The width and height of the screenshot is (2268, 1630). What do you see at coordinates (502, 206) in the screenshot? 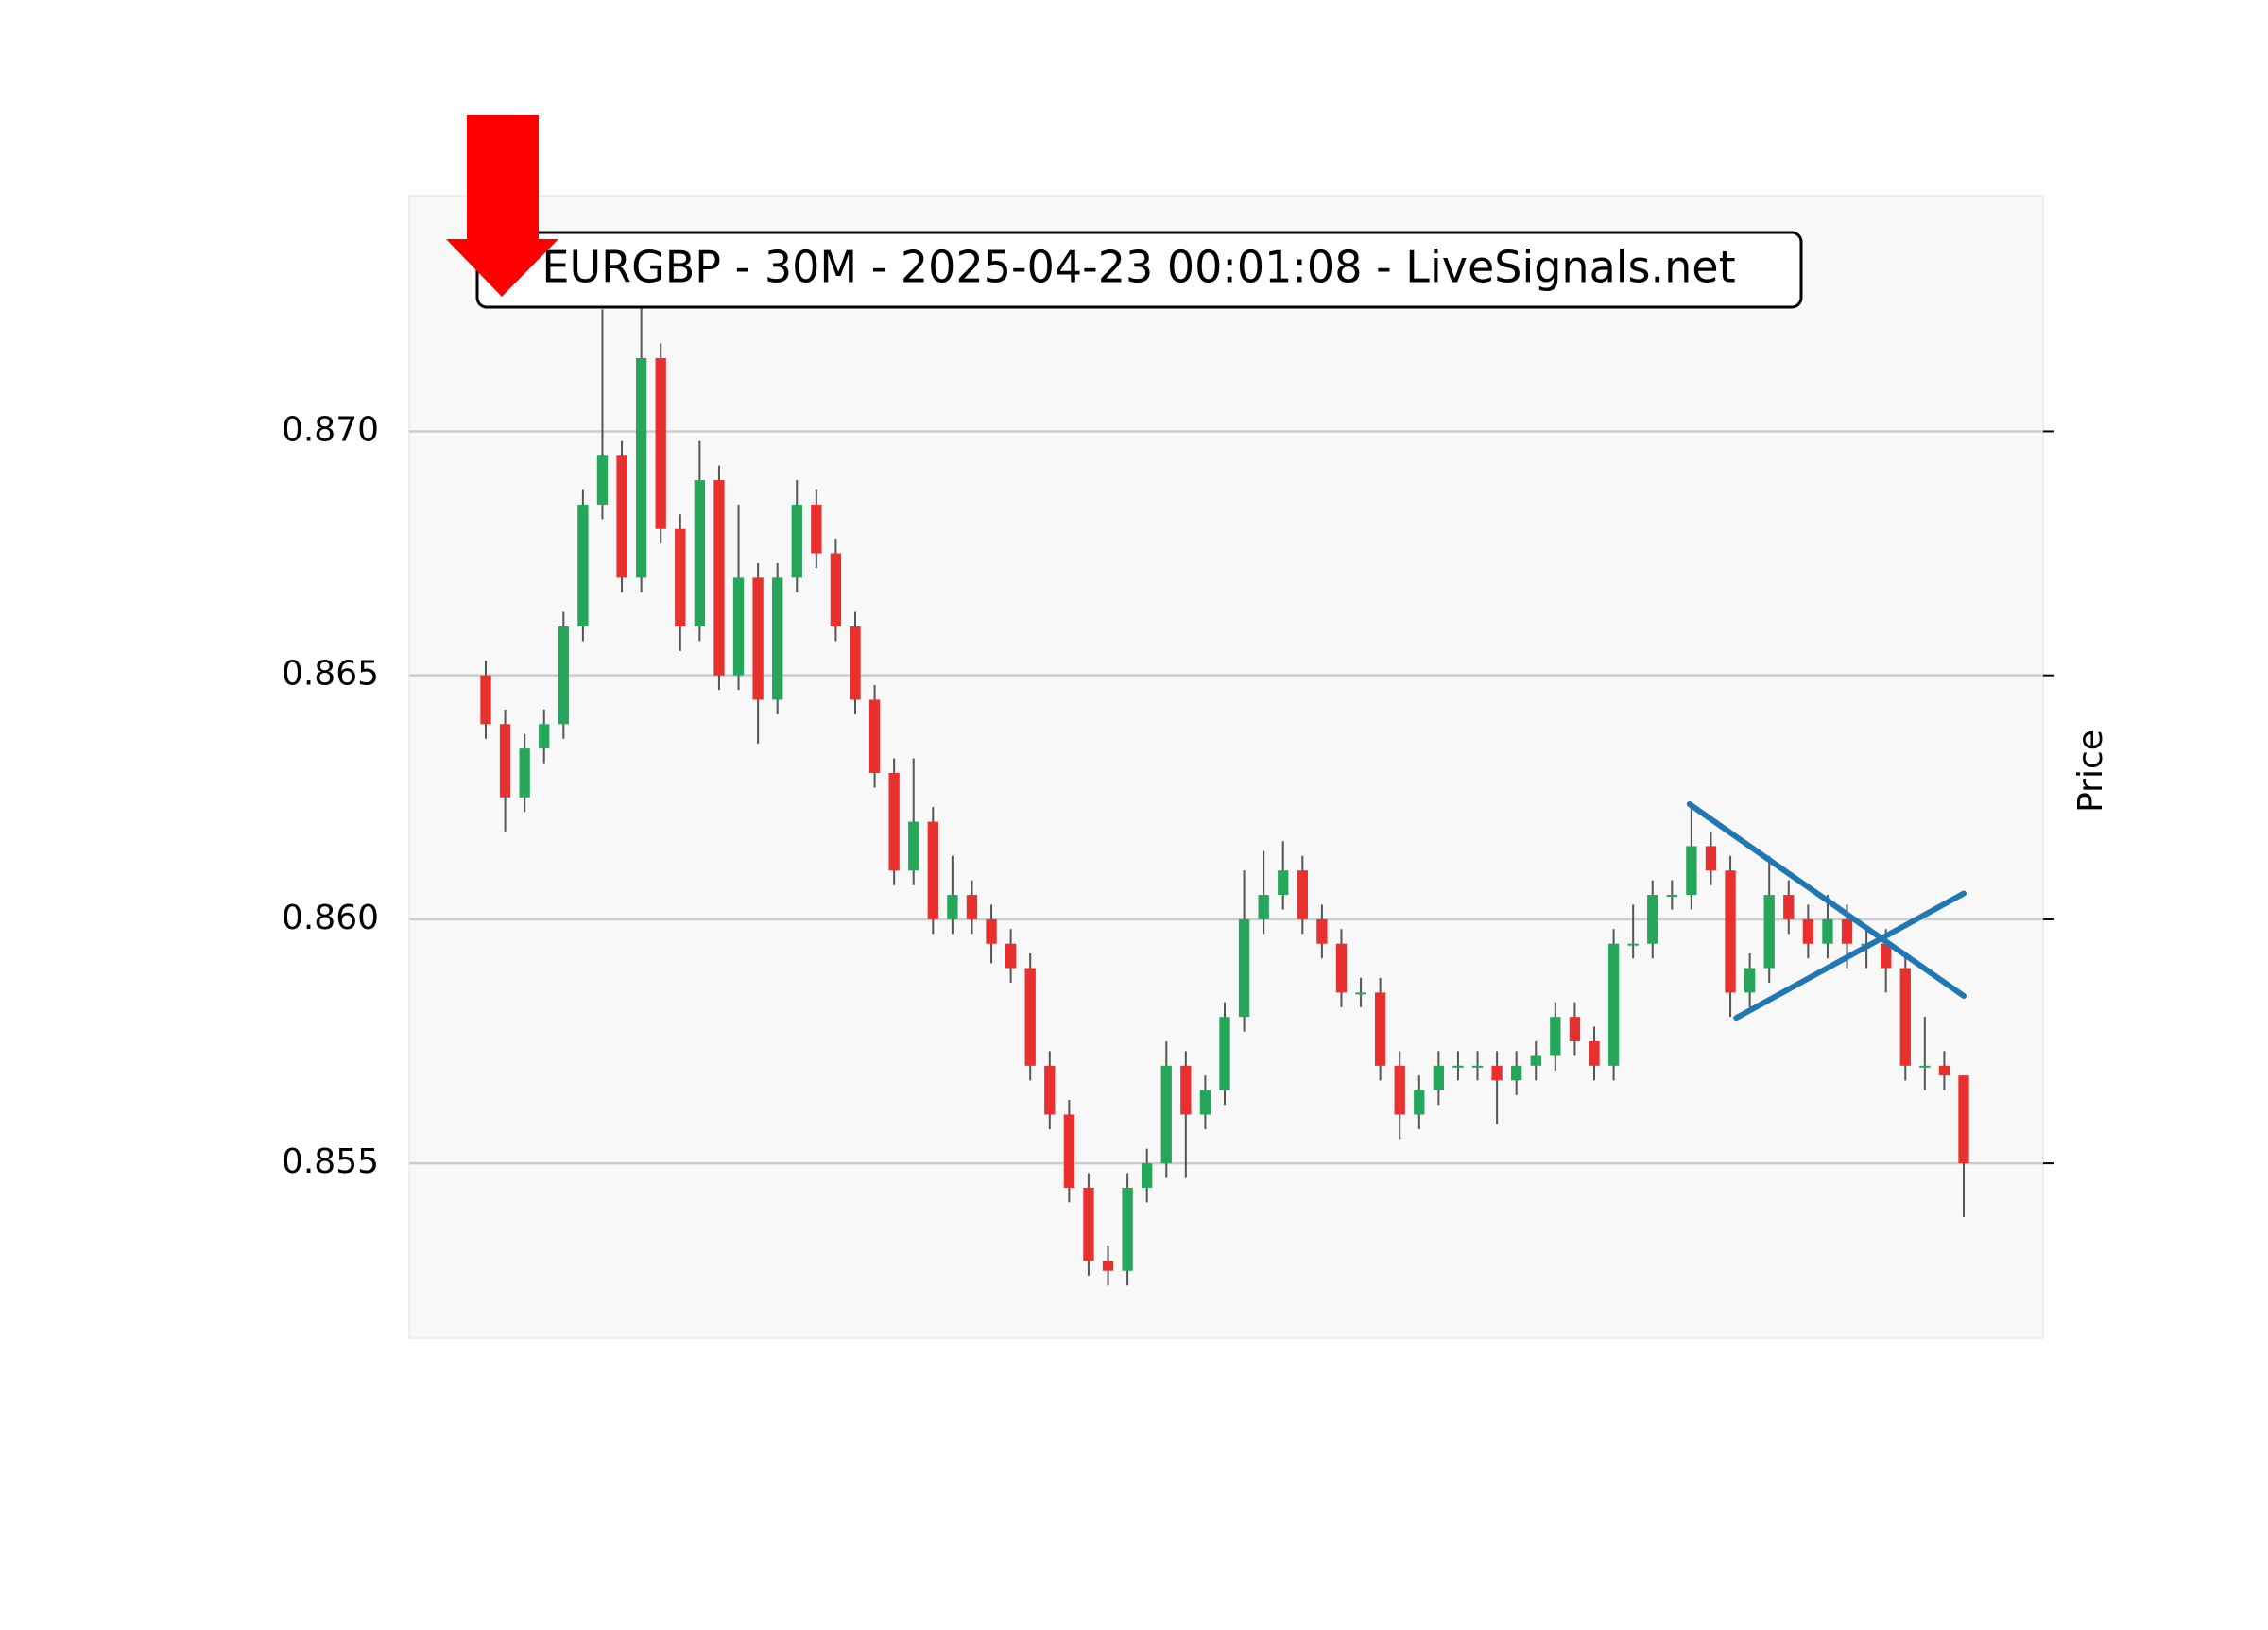
I see `signal-arrow` at bounding box center [502, 206].